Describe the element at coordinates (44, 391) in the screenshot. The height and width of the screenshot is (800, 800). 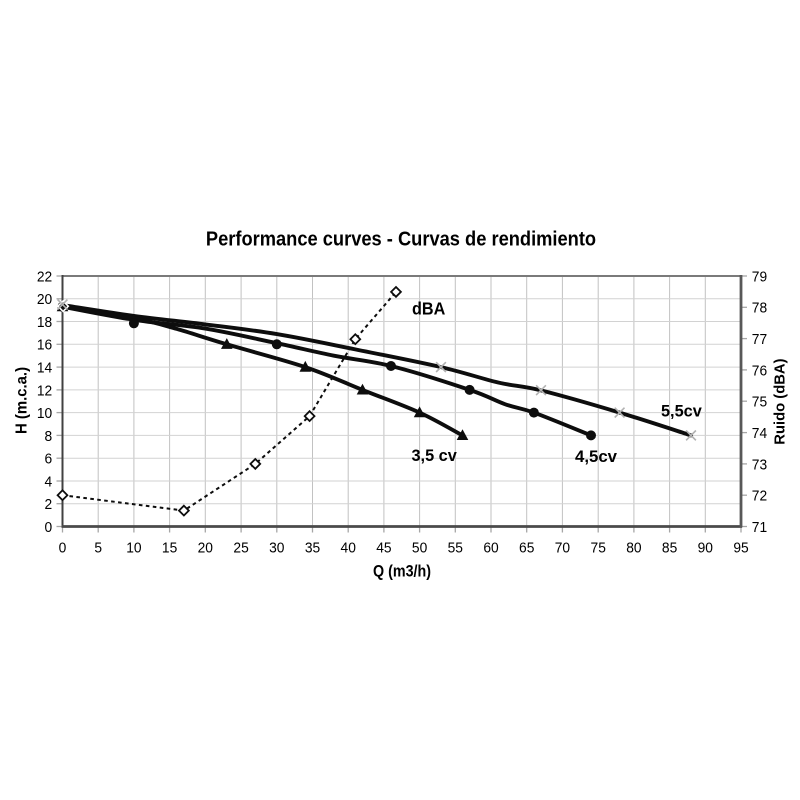
I see `svg-text: 12` at that location.